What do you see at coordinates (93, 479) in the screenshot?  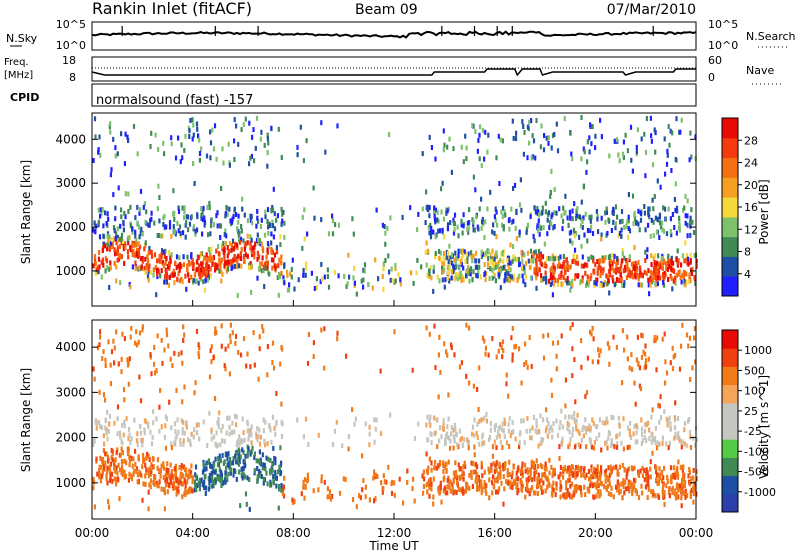 I see `cell-1947` at bounding box center [93, 479].